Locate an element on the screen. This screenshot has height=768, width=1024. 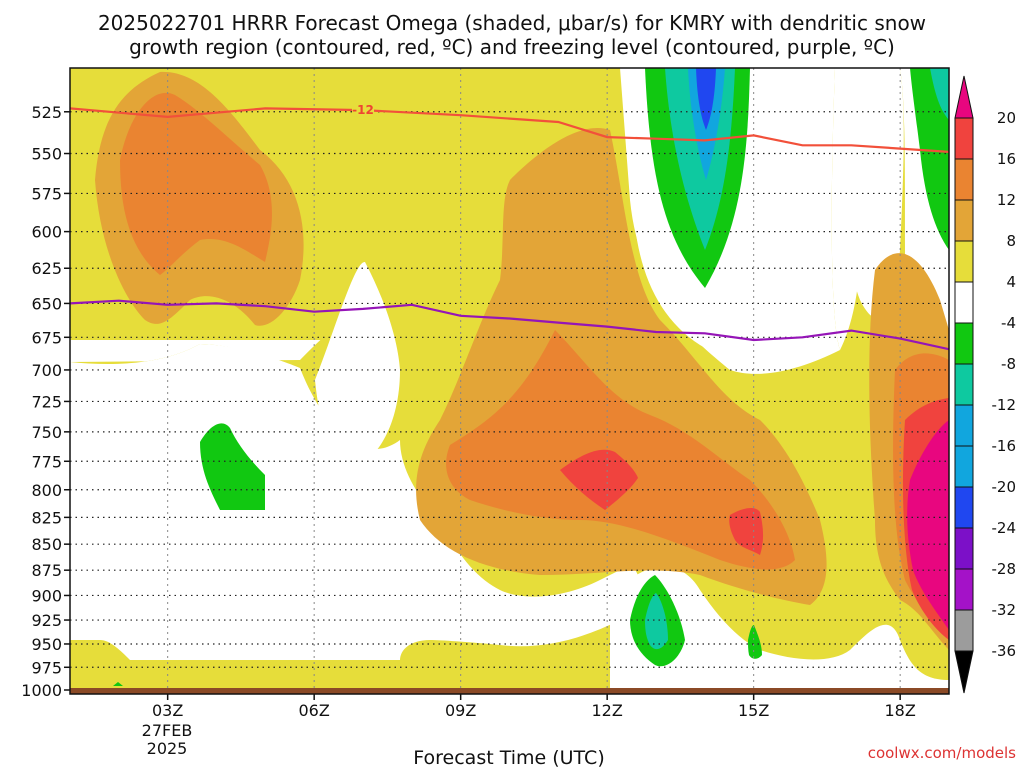
colorbar-level-label: -32 is located at coordinates (1004, 610).